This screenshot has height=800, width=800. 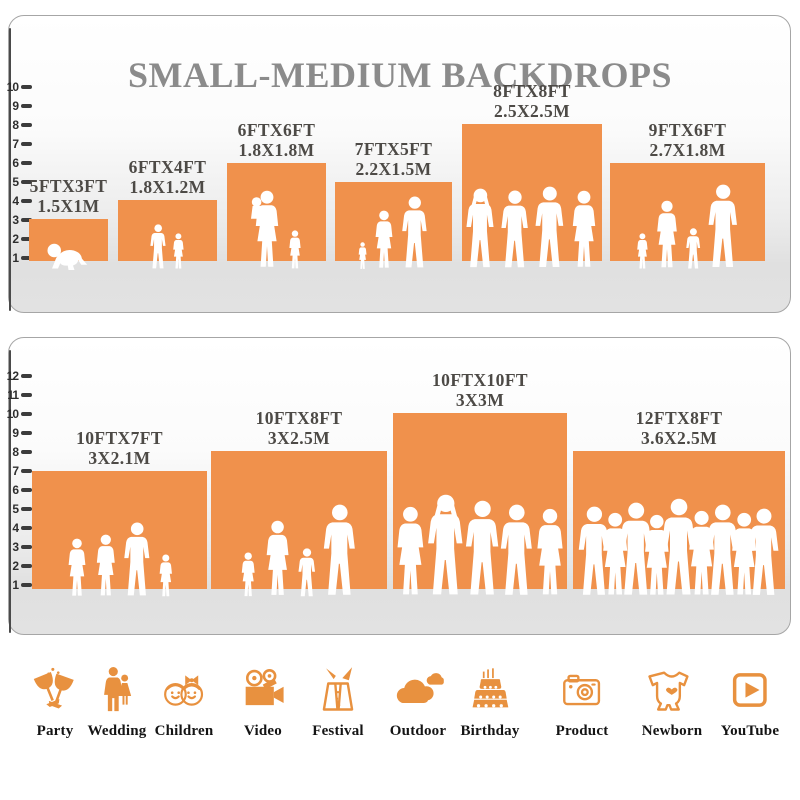 I want to click on category-label: Party, so click(x=55, y=731).